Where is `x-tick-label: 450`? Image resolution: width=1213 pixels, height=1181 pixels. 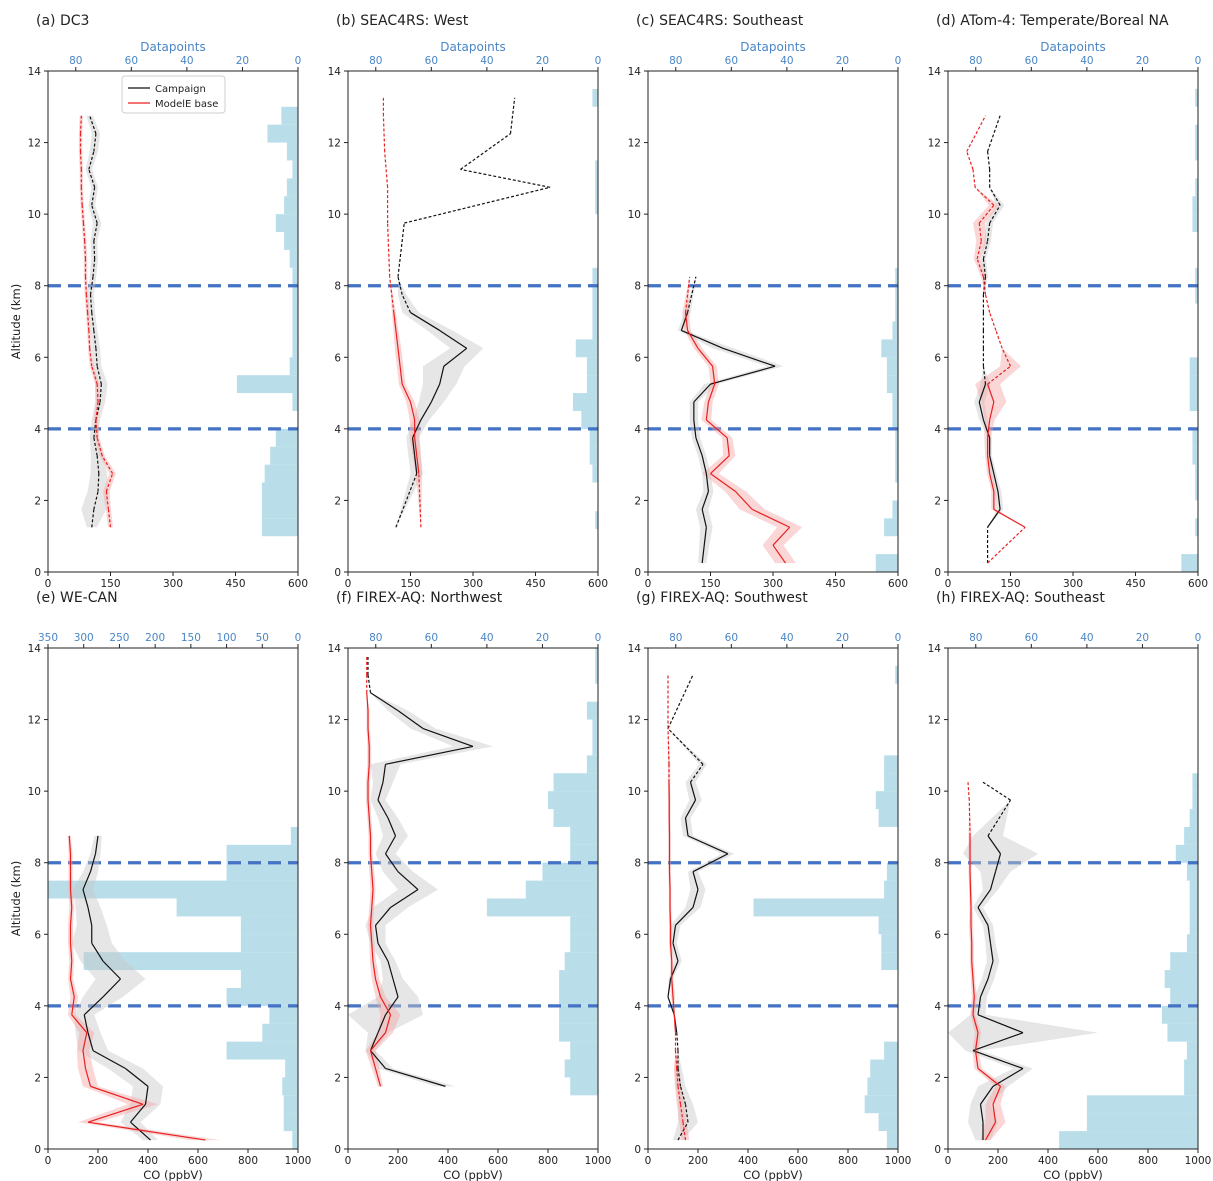
x-tick-label: 450 is located at coordinates (535, 584).